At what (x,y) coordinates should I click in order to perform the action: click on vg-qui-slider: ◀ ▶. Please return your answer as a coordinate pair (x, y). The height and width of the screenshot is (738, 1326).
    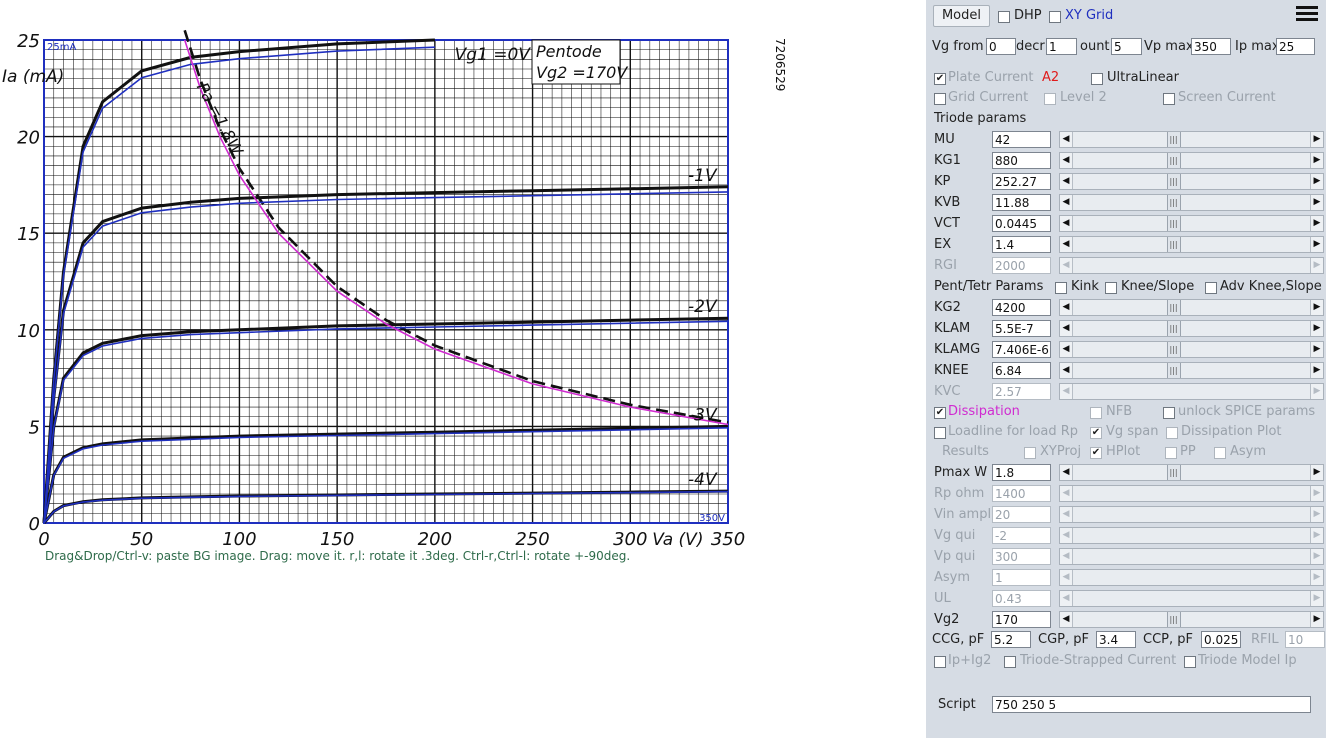
    Looking at the image, I should click on (1191, 535).